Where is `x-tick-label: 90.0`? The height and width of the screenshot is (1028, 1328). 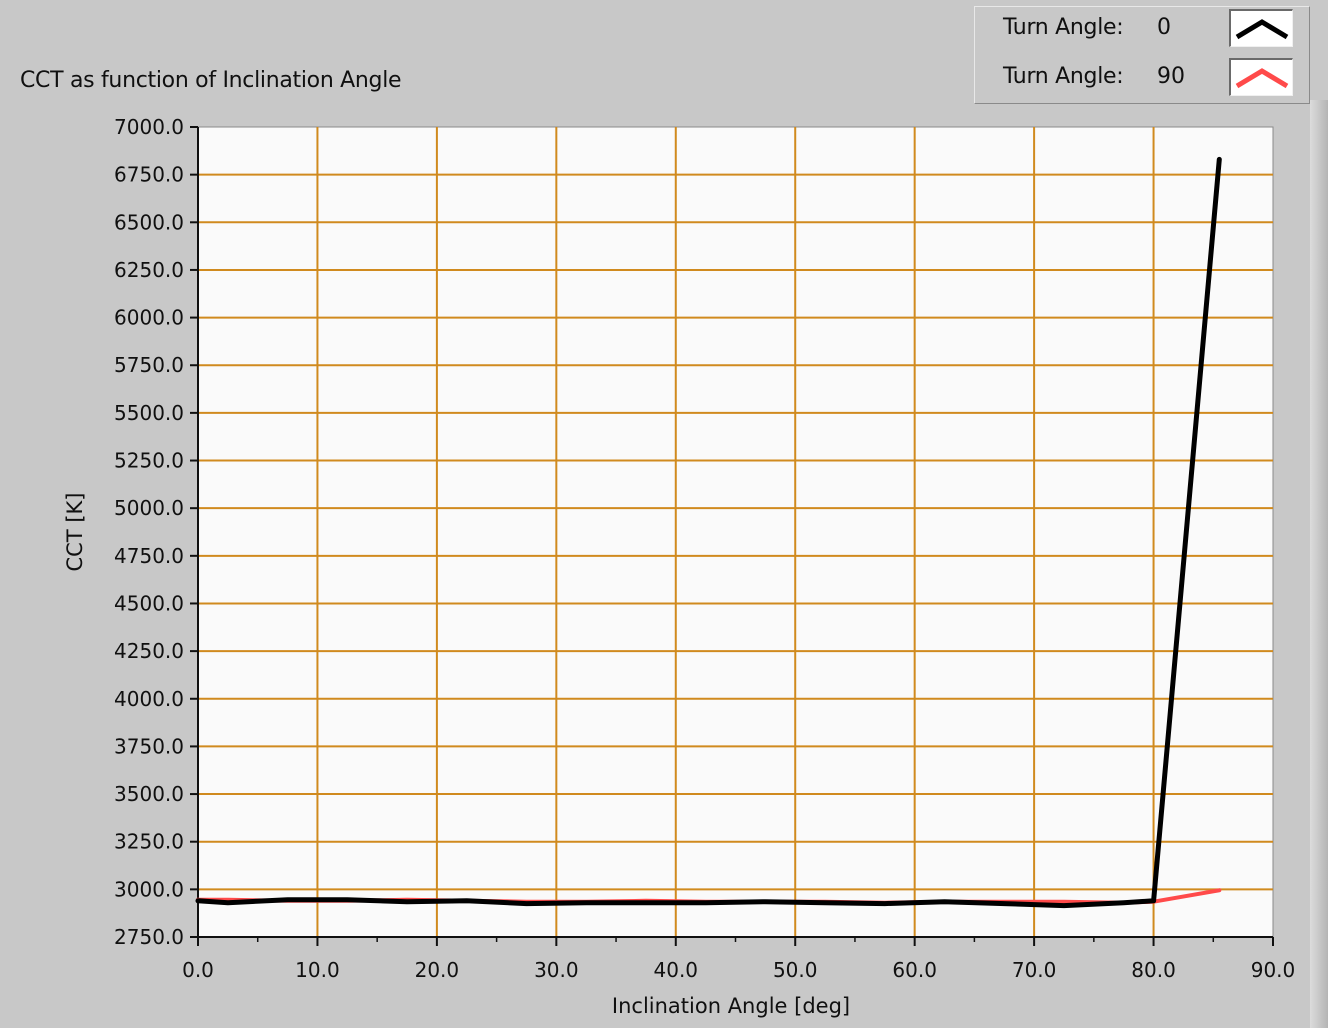 x-tick-label: 90.0 is located at coordinates (1273, 970).